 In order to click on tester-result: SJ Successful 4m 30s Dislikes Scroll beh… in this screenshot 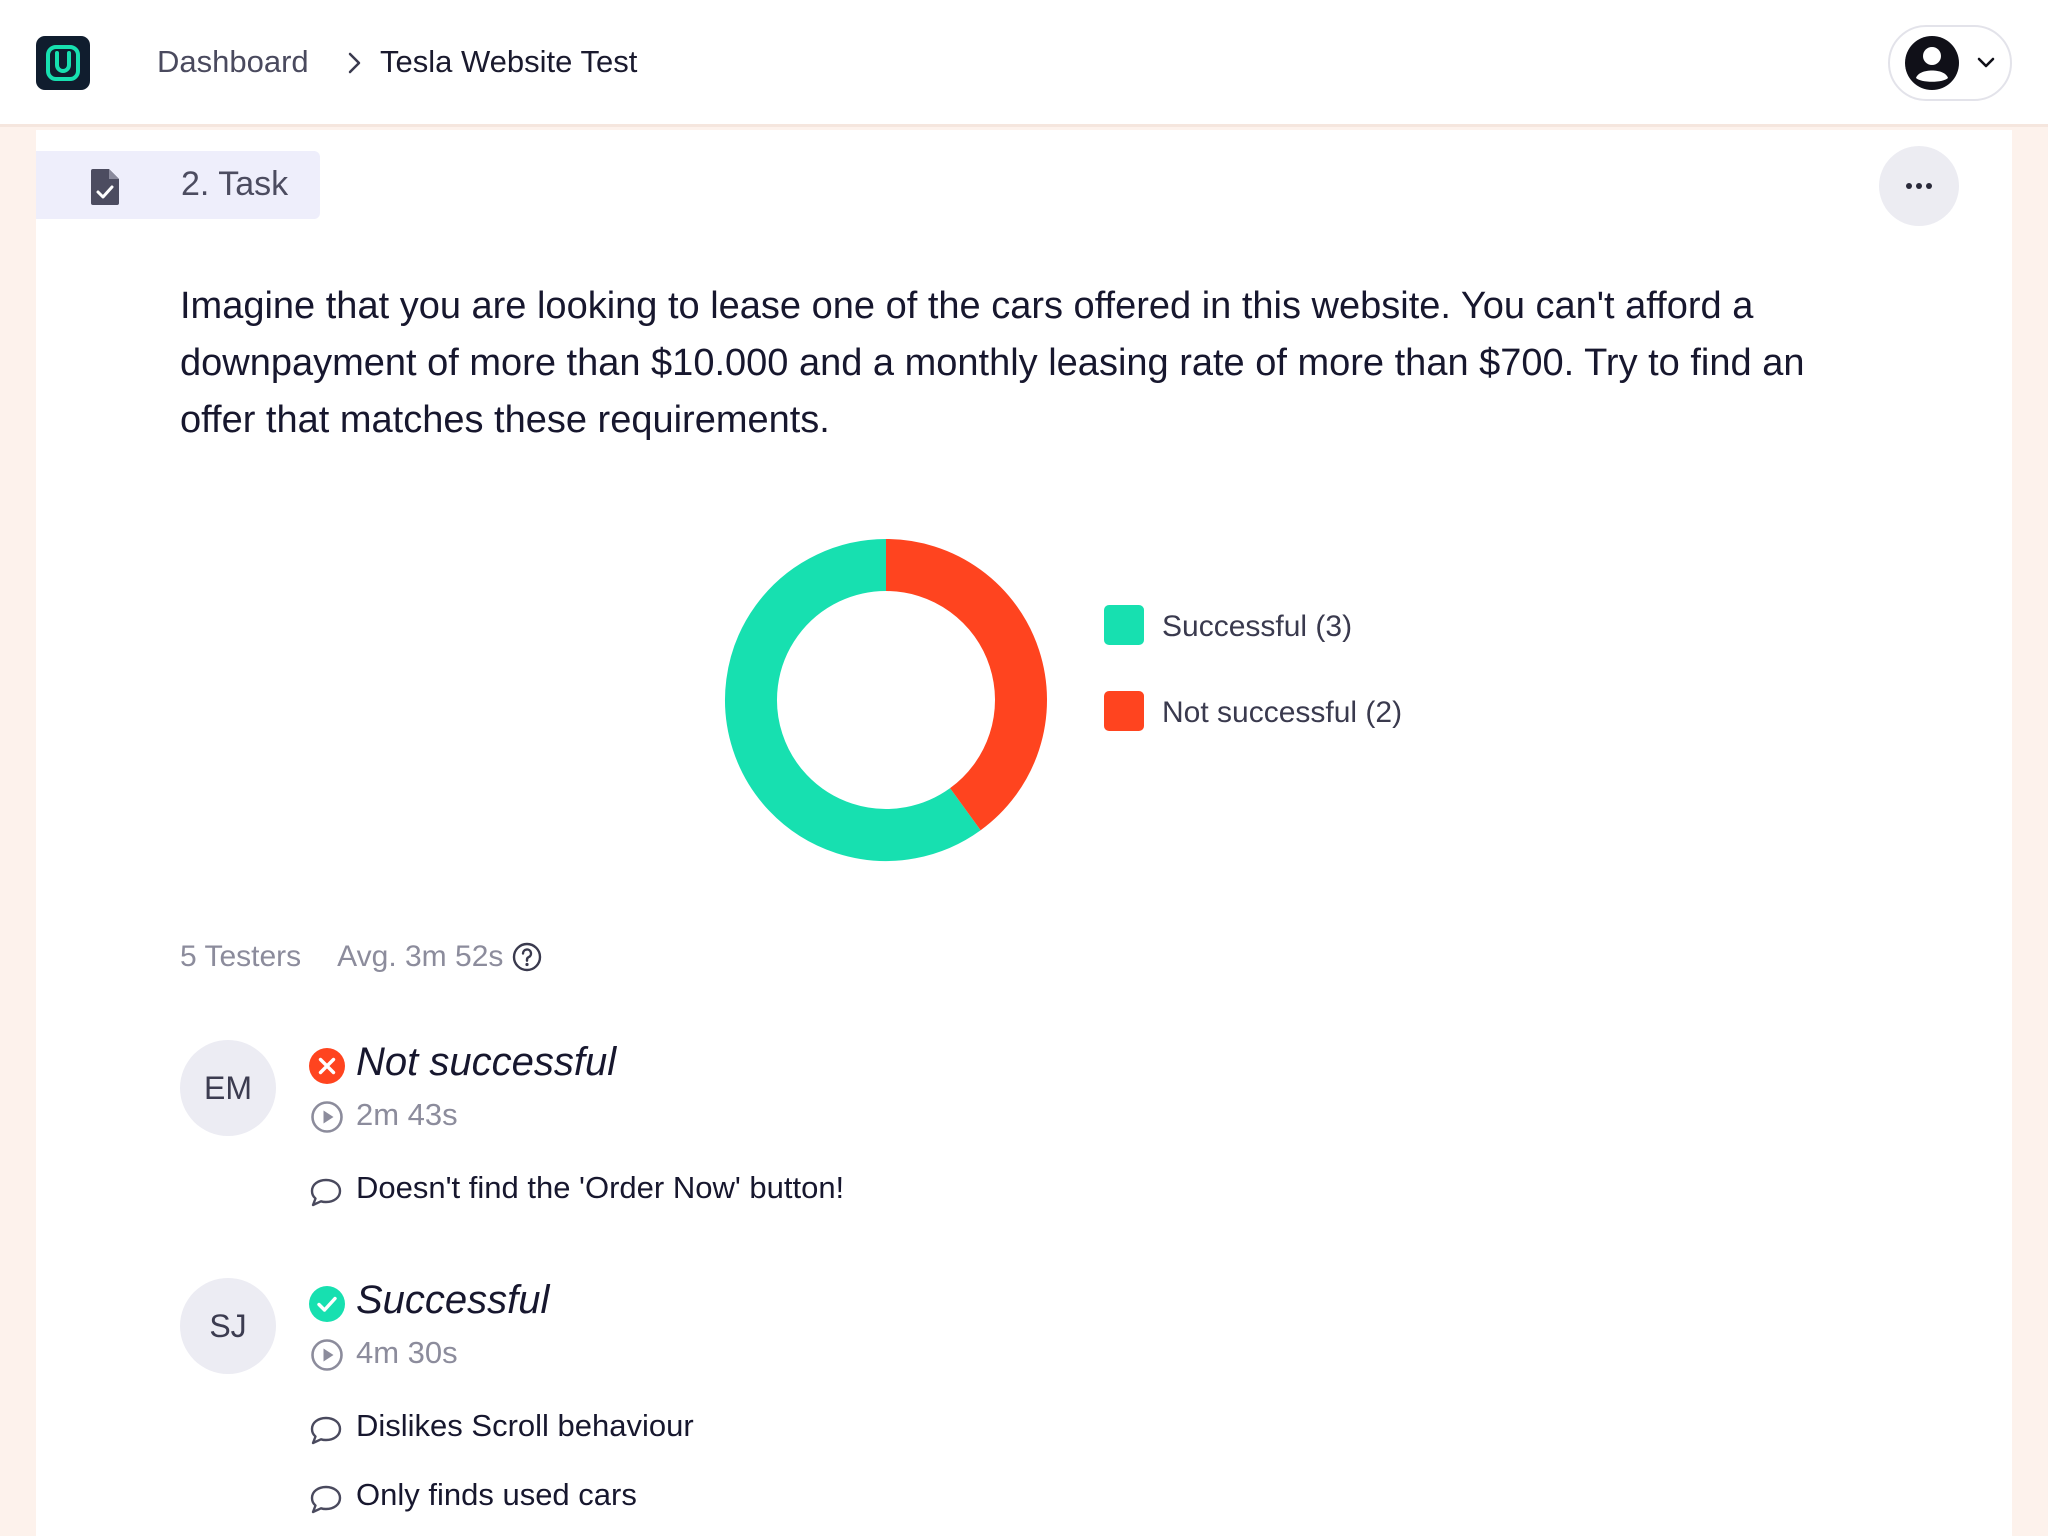, I will do `click(930, 1407)`.